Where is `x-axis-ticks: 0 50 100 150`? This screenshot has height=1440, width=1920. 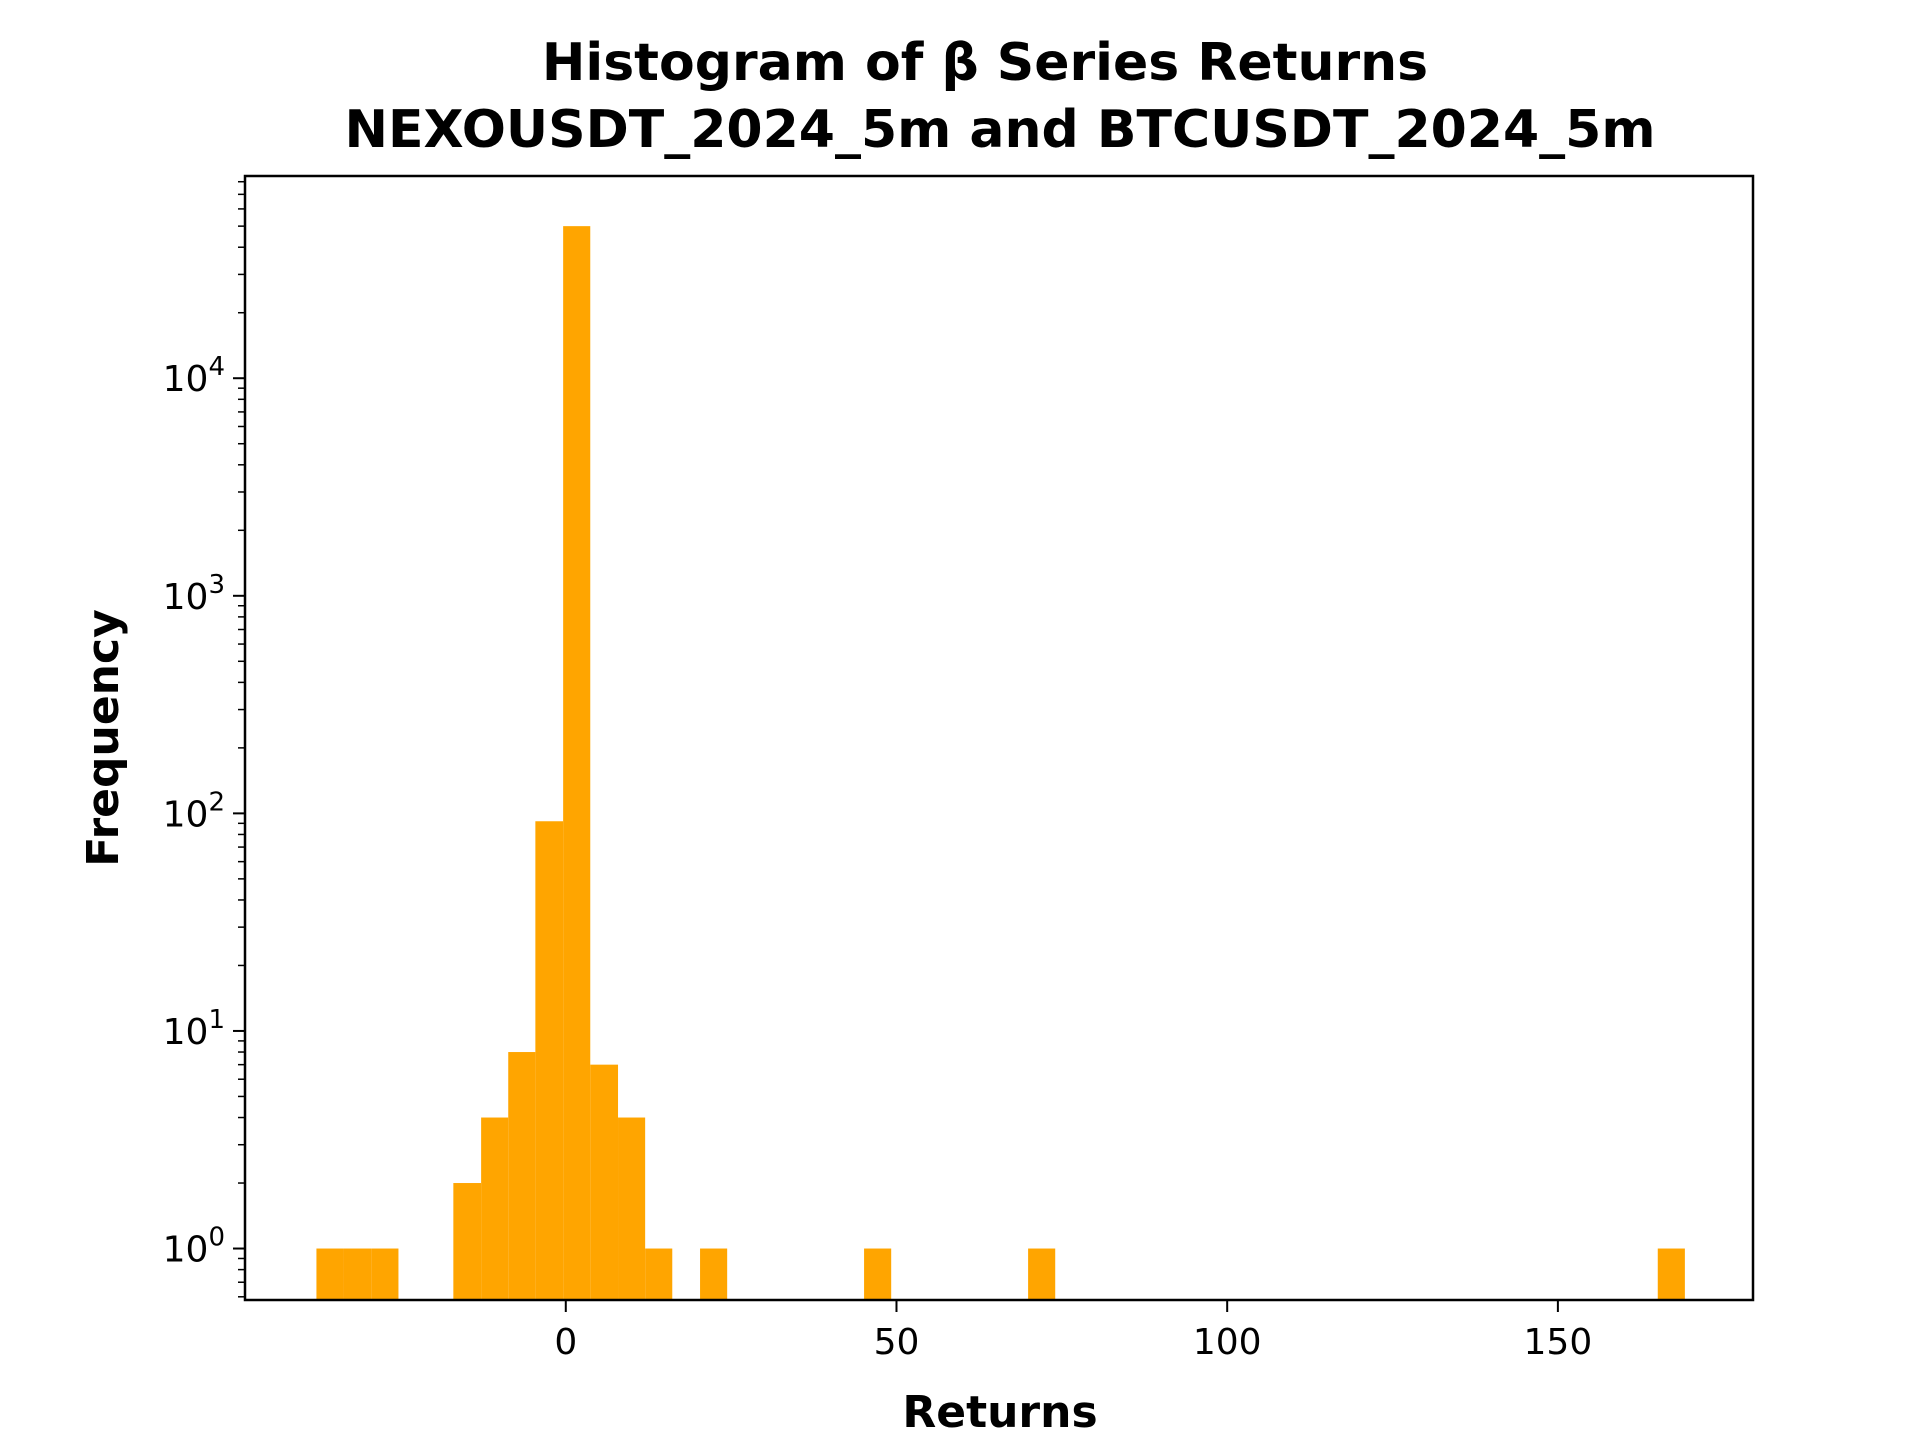 x-axis-ticks: 0 50 100 150 is located at coordinates (1073, 1331).